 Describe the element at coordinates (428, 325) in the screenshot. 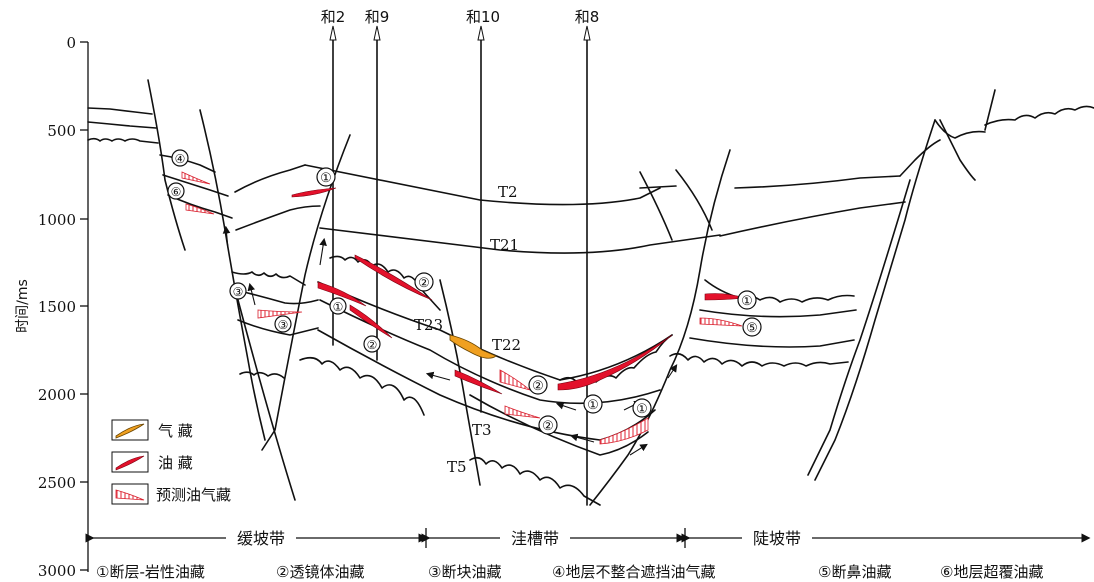

I see `horizon-label-t23: T23` at that location.